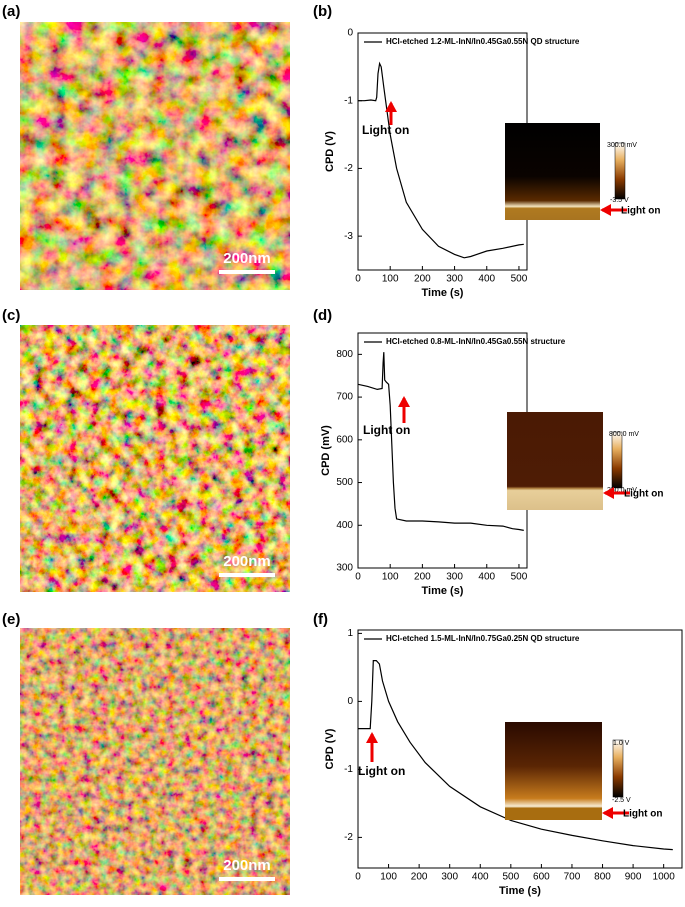  Describe the element at coordinates (320, 619) in the screenshot. I see `panel-label: (f)` at that location.